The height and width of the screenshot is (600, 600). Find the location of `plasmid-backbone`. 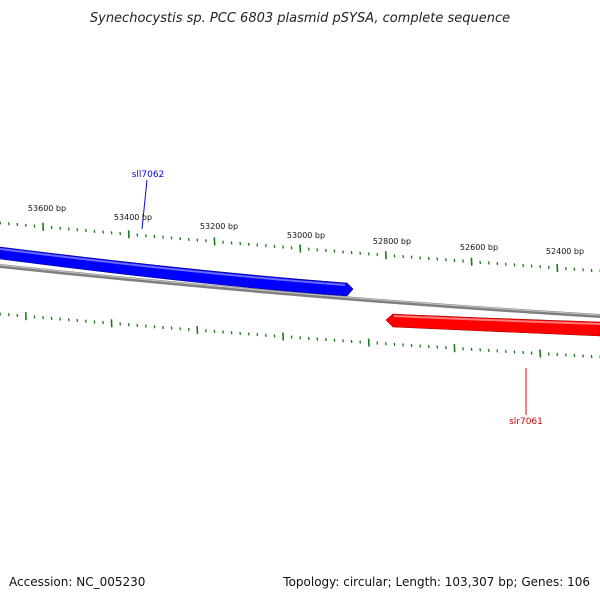

plasmid-backbone is located at coordinates (300, 291).